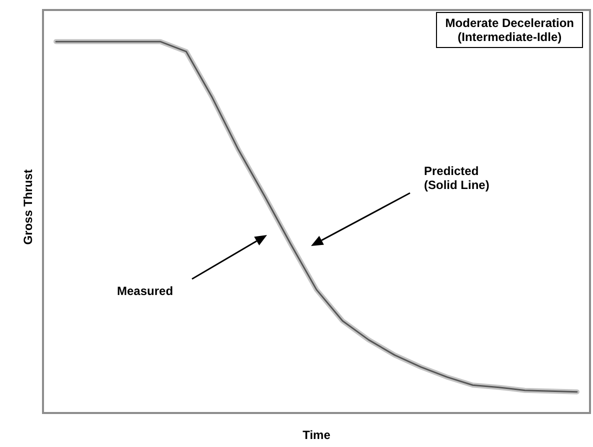 Image resolution: width=593 pixels, height=447 pixels. What do you see at coordinates (28, 207) in the screenshot?
I see `y-axis-title: Gross Thrust` at bounding box center [28, 207].